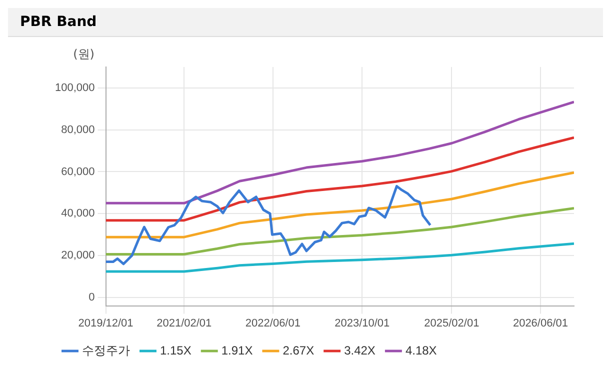  I want to click on x-tick-label: 2026/06/01, so click(540, 323).